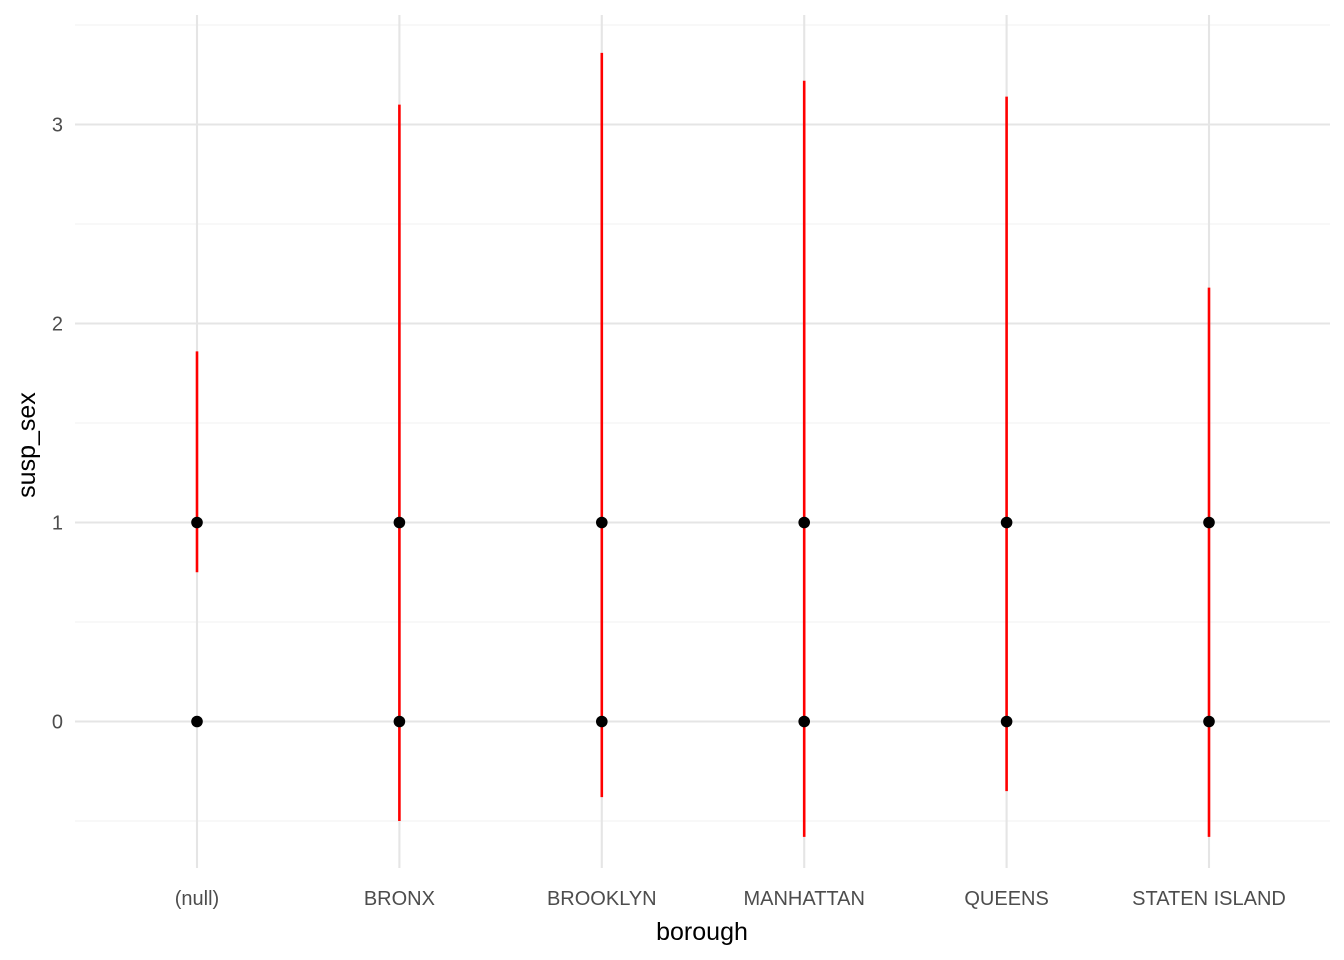 The width and height of the screenshot is (1344, 960). Describe the element at coordinates (602, 899) in the screenshot. I see `x-tick-label: BROOKLYN` at that location.